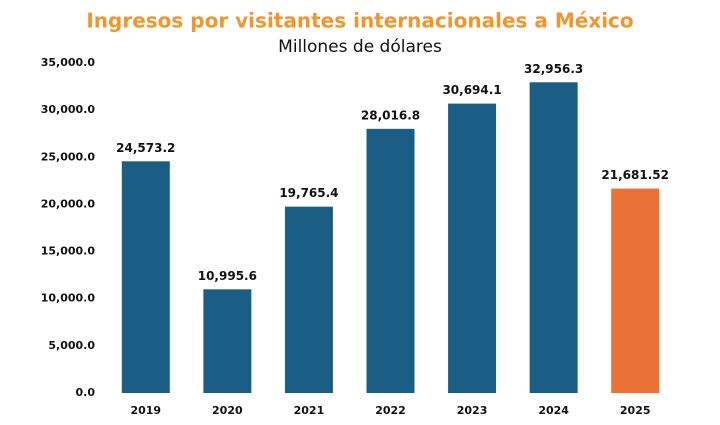 The height and width of the screenshot is (425, 720). Describe the element at coordinates (71, 345) in the screenshot. I see `y-tick-label: 5,000.0` at that location.